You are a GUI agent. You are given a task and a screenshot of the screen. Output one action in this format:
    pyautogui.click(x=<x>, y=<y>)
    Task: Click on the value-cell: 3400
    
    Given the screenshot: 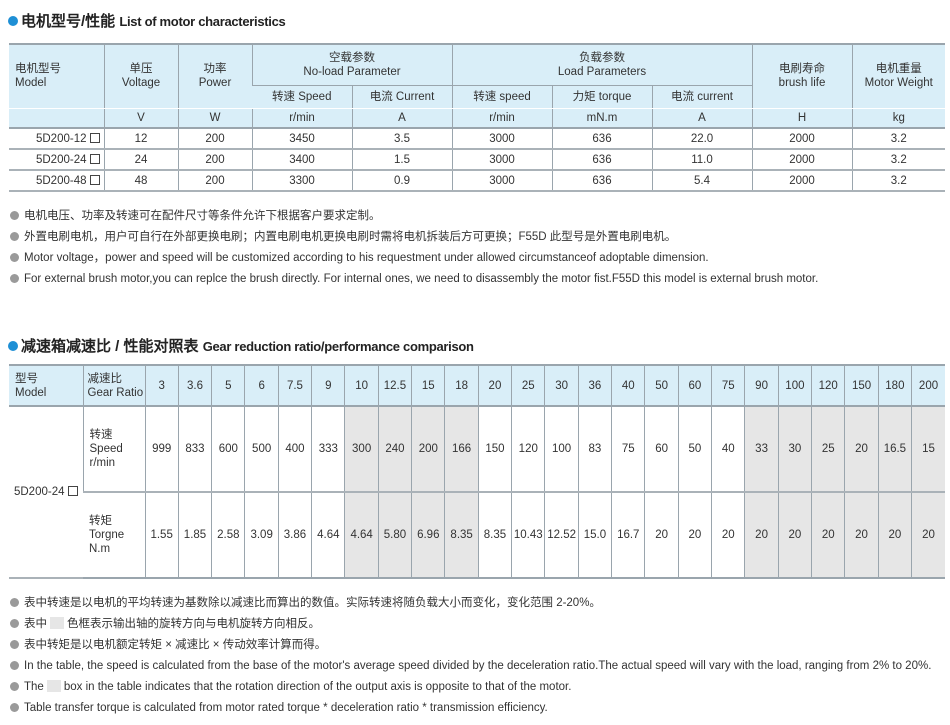 What is the action you would take?
    pyautogui.click(x=301, y=160)
    